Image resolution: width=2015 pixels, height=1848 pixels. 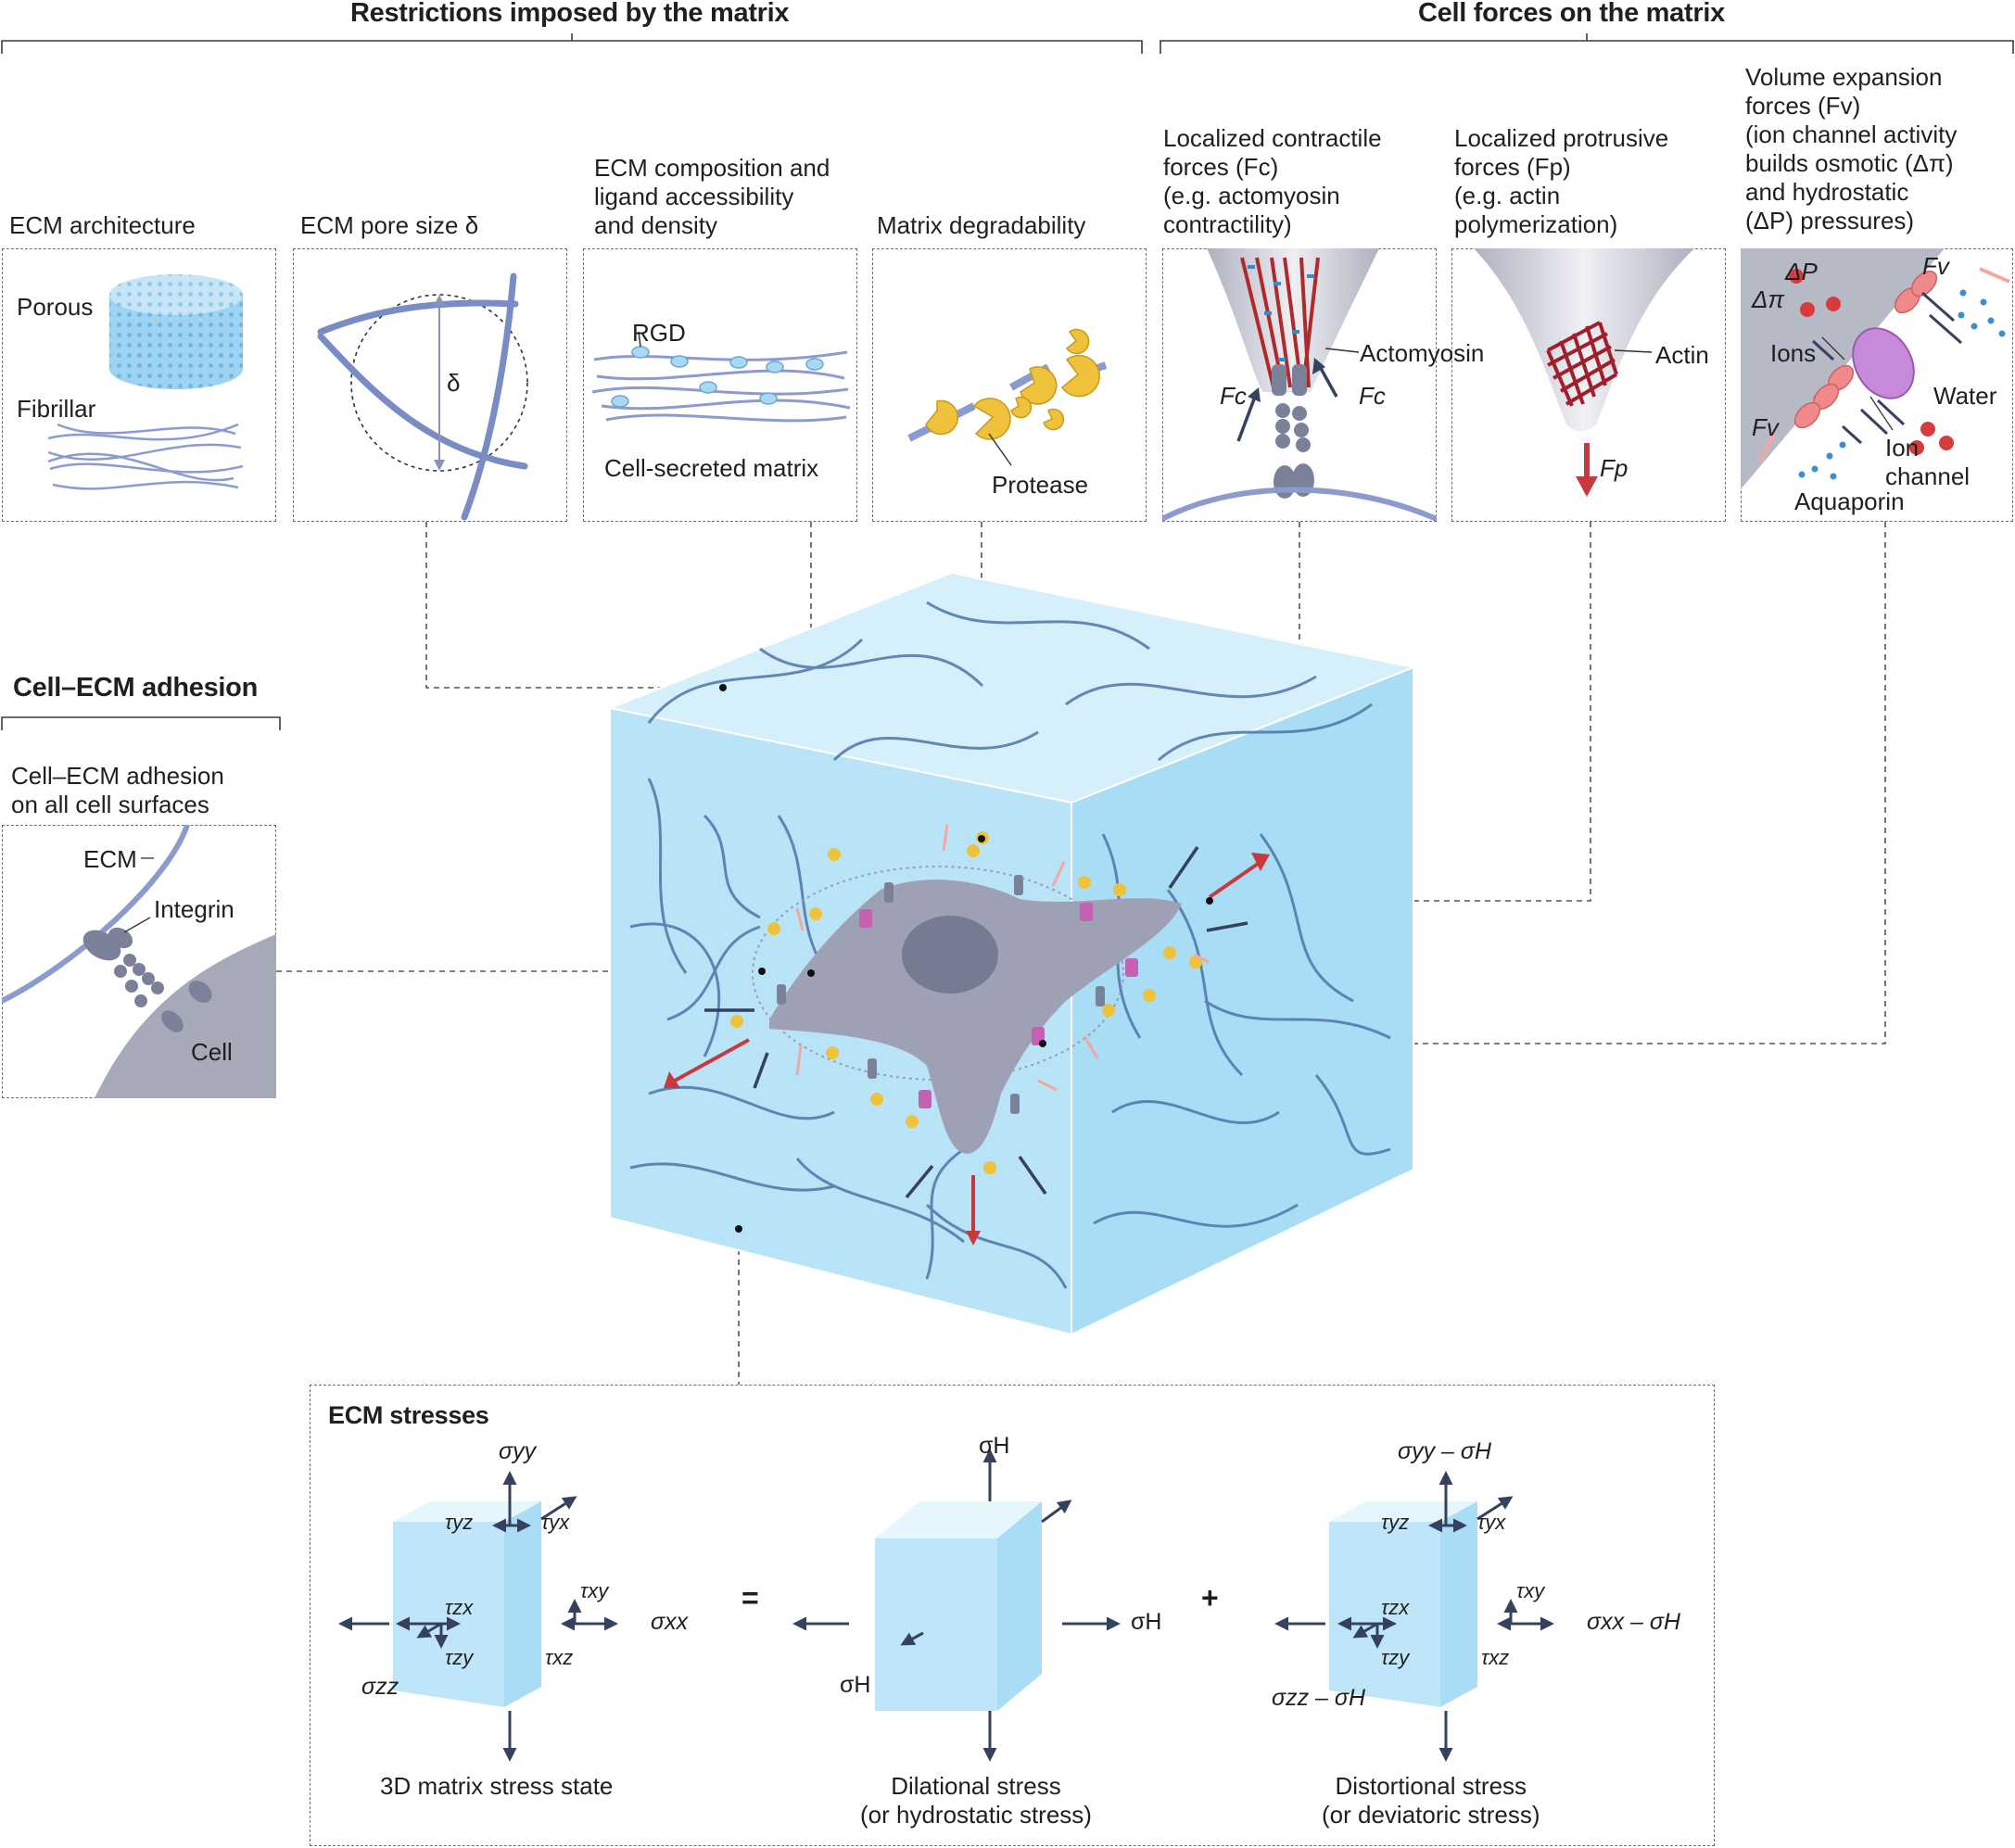 What do you see at coordinates (1396, 1522) in the screenshot?
I see `dist-tyz: τyz` at bounding box center [1396, 1522].